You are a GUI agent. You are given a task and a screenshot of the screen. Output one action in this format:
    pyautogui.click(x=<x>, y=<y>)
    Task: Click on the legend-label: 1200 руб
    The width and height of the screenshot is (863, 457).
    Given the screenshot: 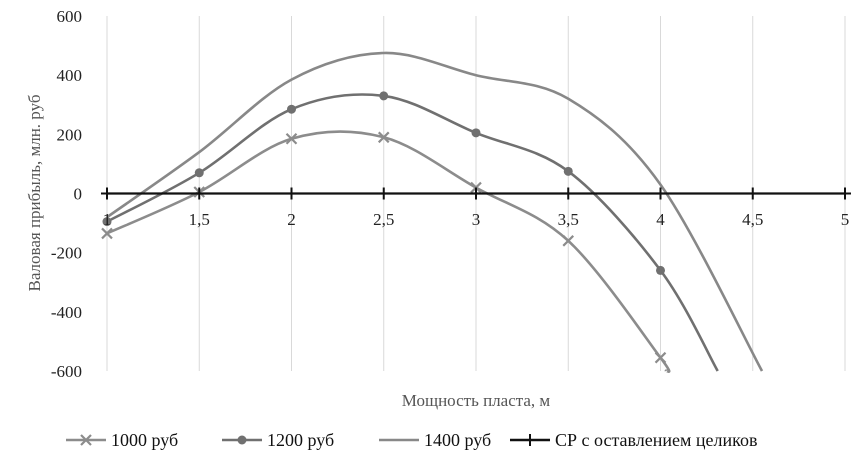 What is the action you would take?
    pyautogui.click(x=300, y=440)
    